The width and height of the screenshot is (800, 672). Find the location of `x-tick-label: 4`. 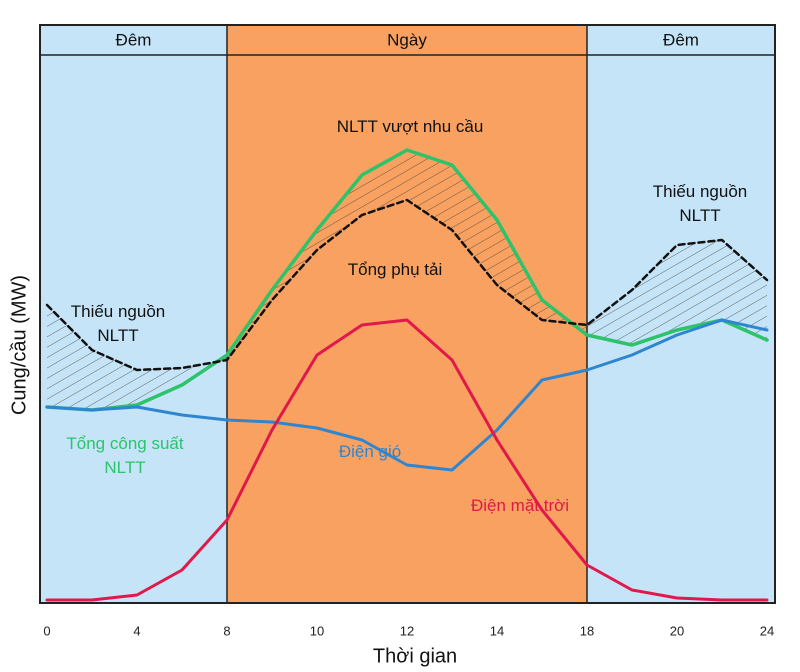

x-tick-label: 4 is located at coordinates (136, 630).